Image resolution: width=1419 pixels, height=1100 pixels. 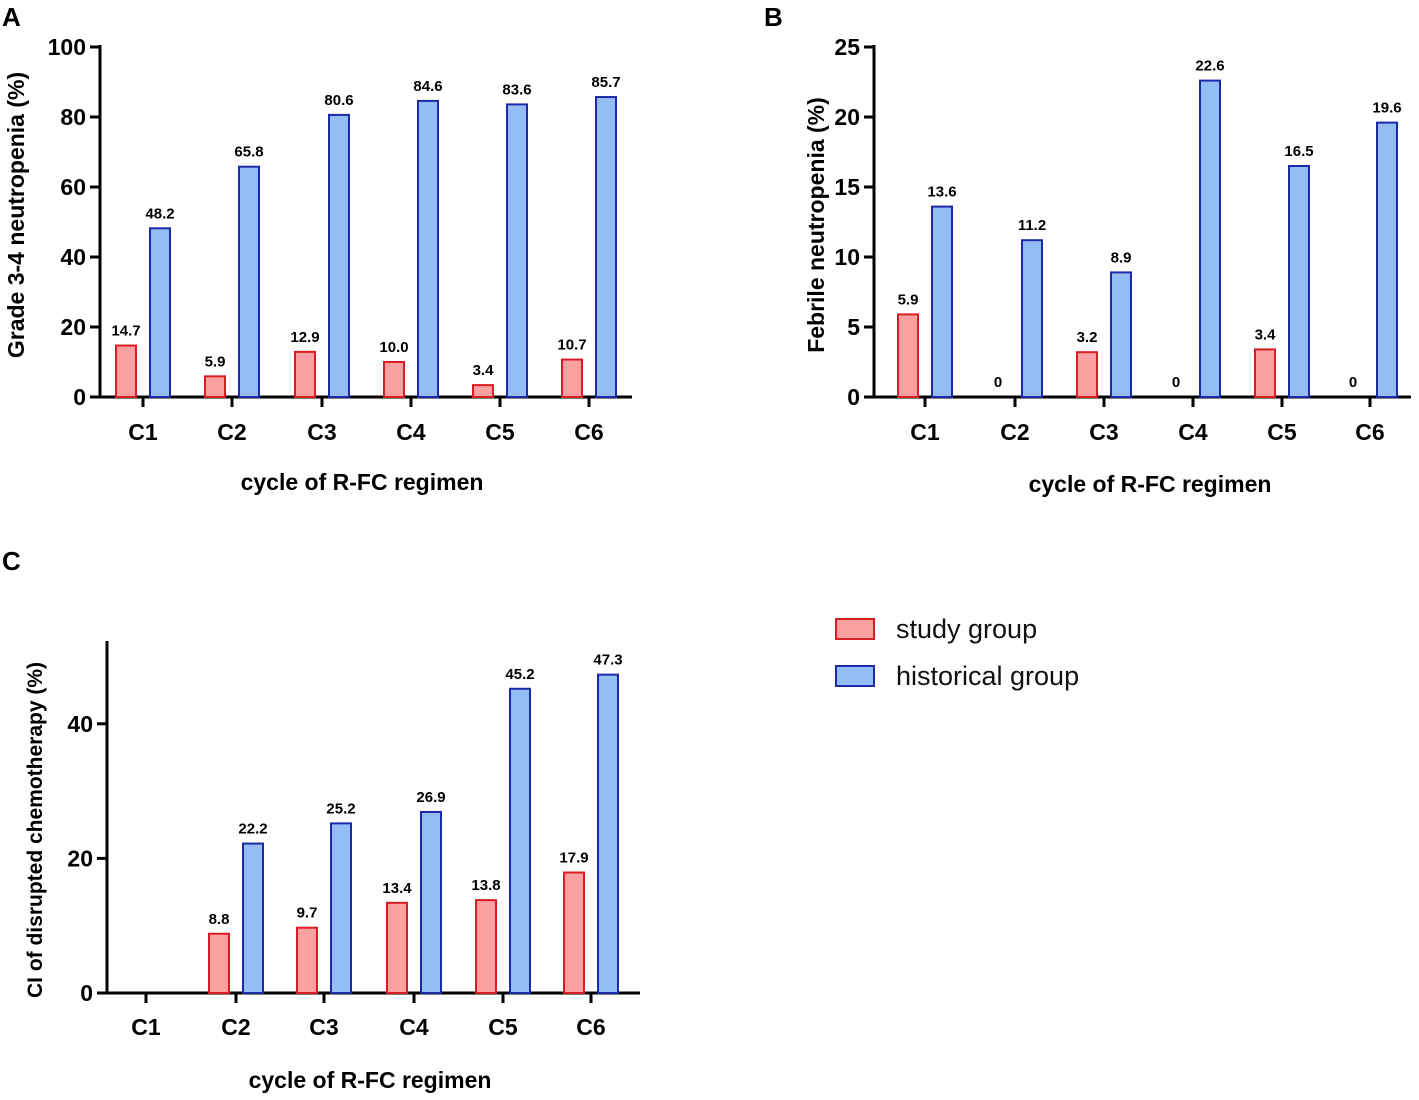 I want to click on historical-value-label: 80.6, so click(x=338, y=100).